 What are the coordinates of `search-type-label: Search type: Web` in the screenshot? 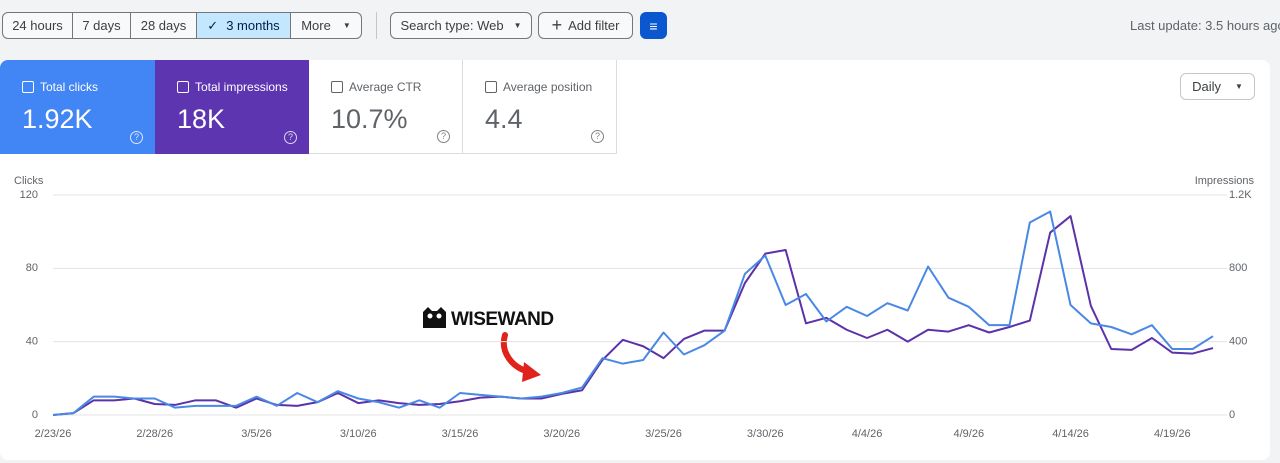 It's located at (452, 25).